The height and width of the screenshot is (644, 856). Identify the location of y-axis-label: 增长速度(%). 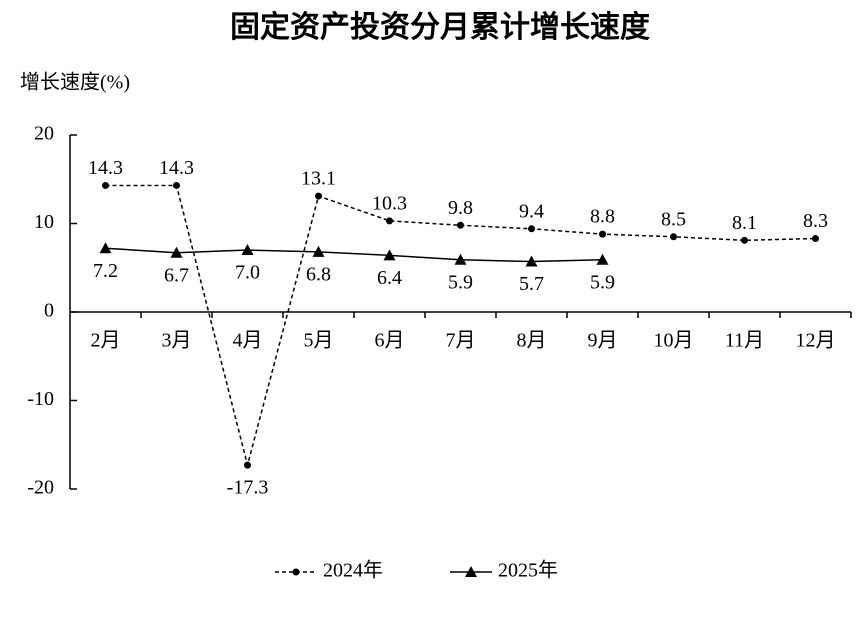
(75, 82).